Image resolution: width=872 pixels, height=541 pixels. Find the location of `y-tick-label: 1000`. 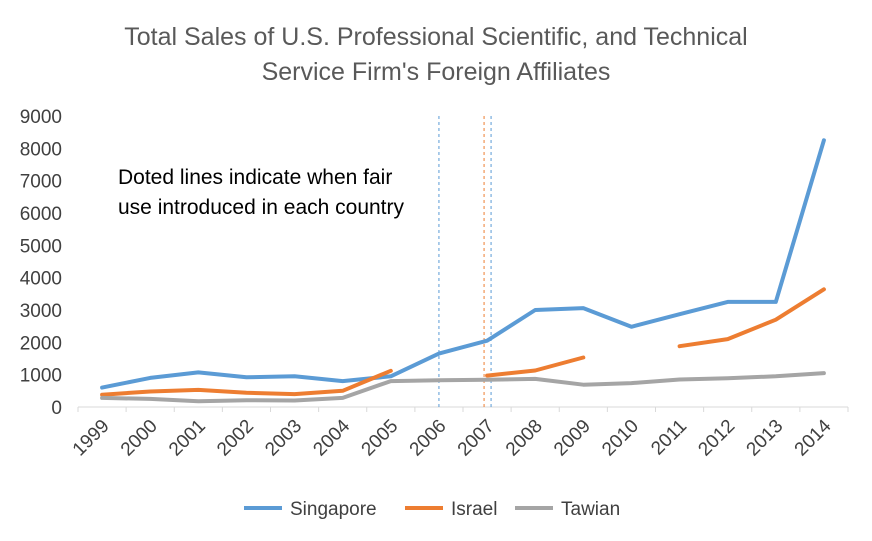

y-tick-label: 1000 is located at coordinates (41, 376).